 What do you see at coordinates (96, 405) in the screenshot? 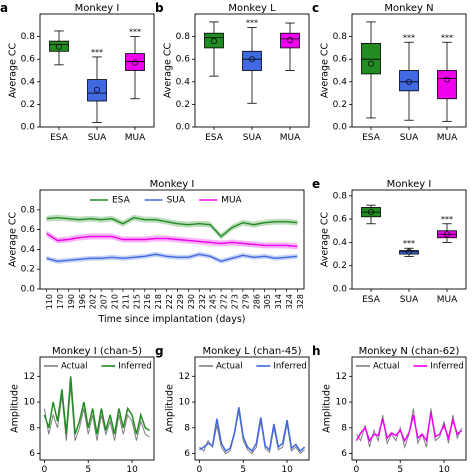
I see `series-inferred` at bounding box center [96, 405].